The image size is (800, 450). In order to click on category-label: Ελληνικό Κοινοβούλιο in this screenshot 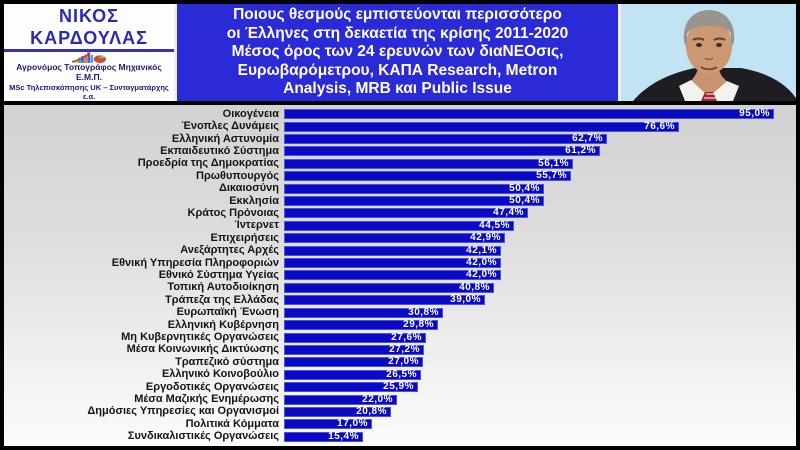, I will do `click(220, 374)`.